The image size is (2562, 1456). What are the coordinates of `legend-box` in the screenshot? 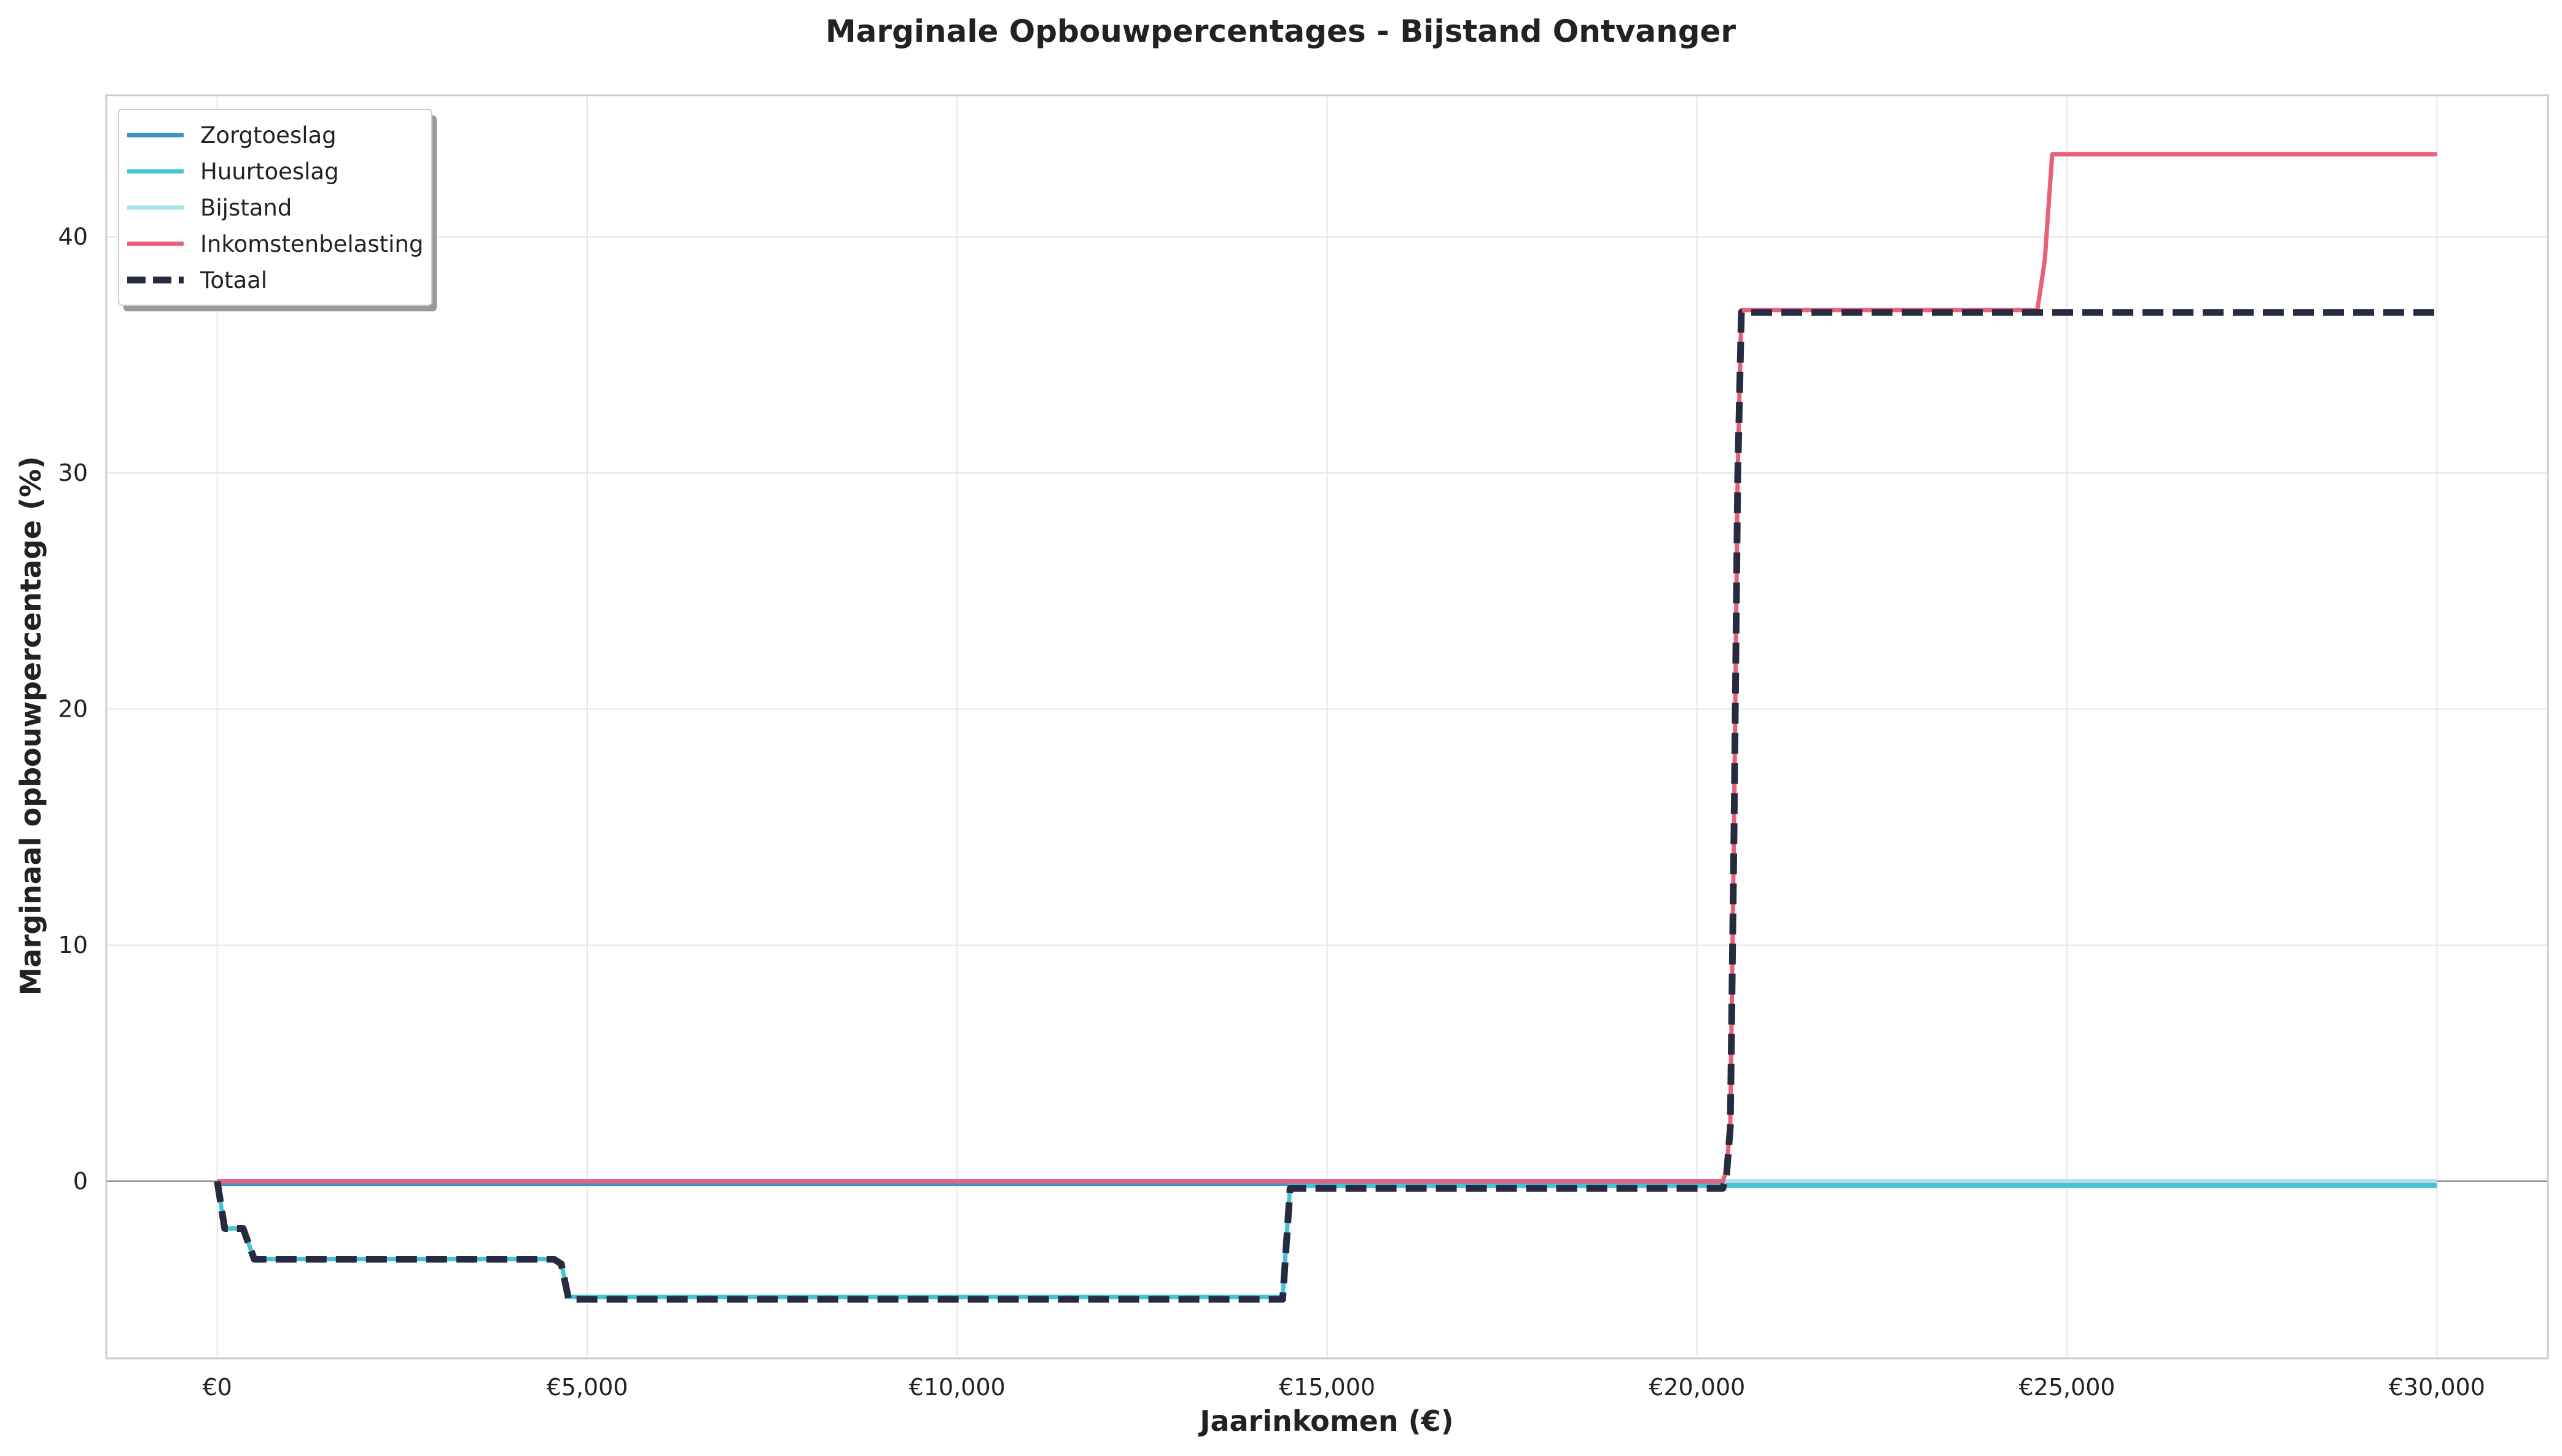 It's located at (275, 207).